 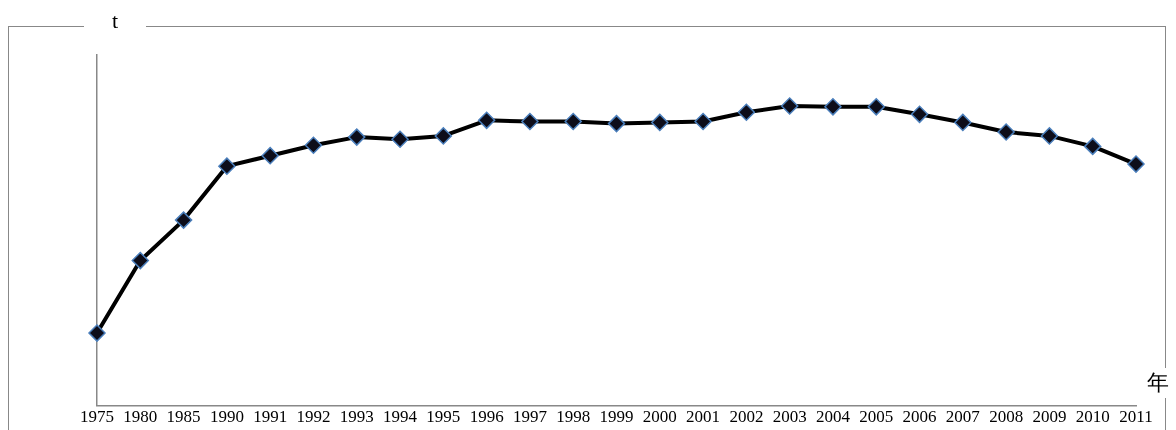 I want to click on x-tick-label: 2002, so click(x=746, y=417).